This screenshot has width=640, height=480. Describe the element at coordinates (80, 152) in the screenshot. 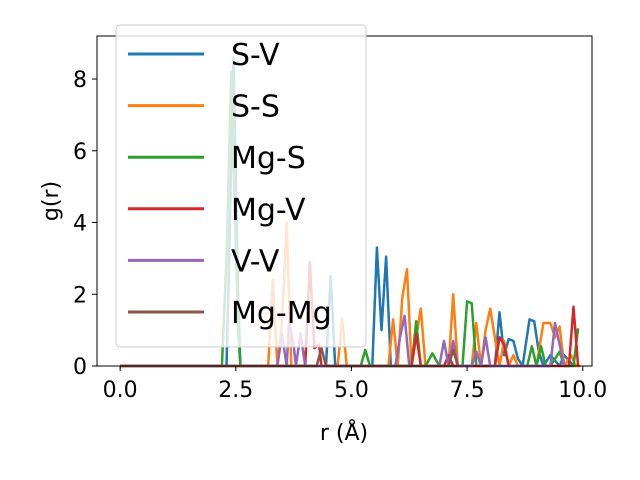

I see `y-tick-label: 6` at that location.